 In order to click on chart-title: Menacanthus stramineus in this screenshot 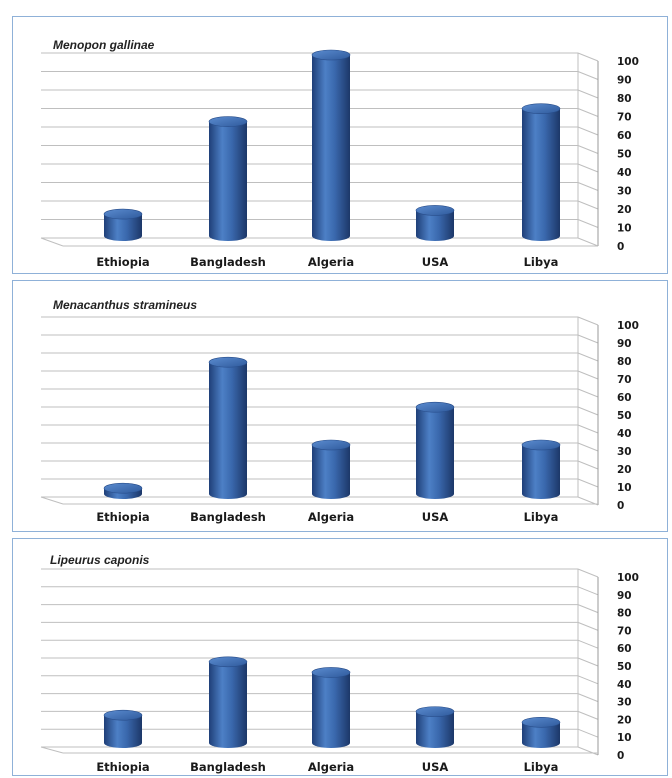, I will do `click(125, 305)`.